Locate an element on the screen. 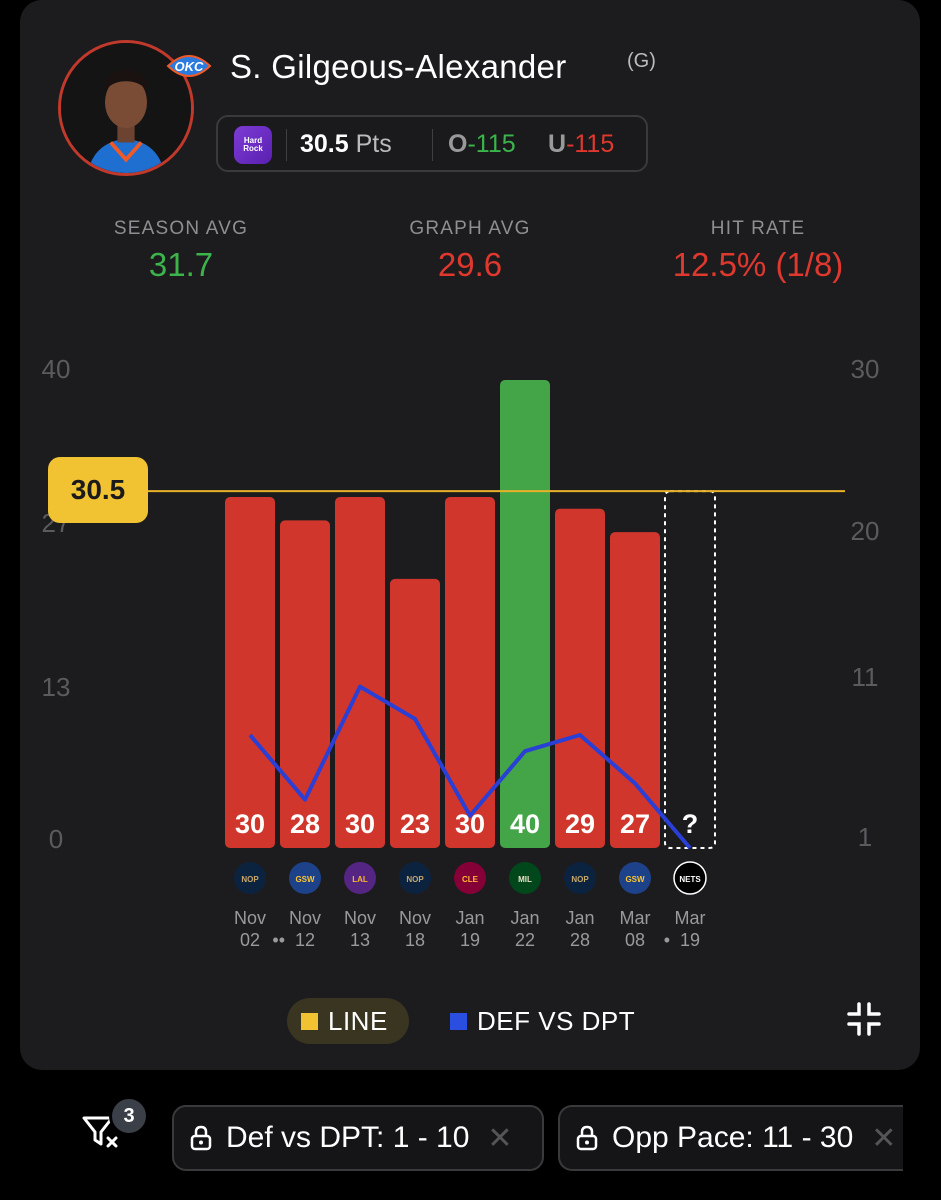  bar-value-label: 40 is located at coordinates (525, 824).